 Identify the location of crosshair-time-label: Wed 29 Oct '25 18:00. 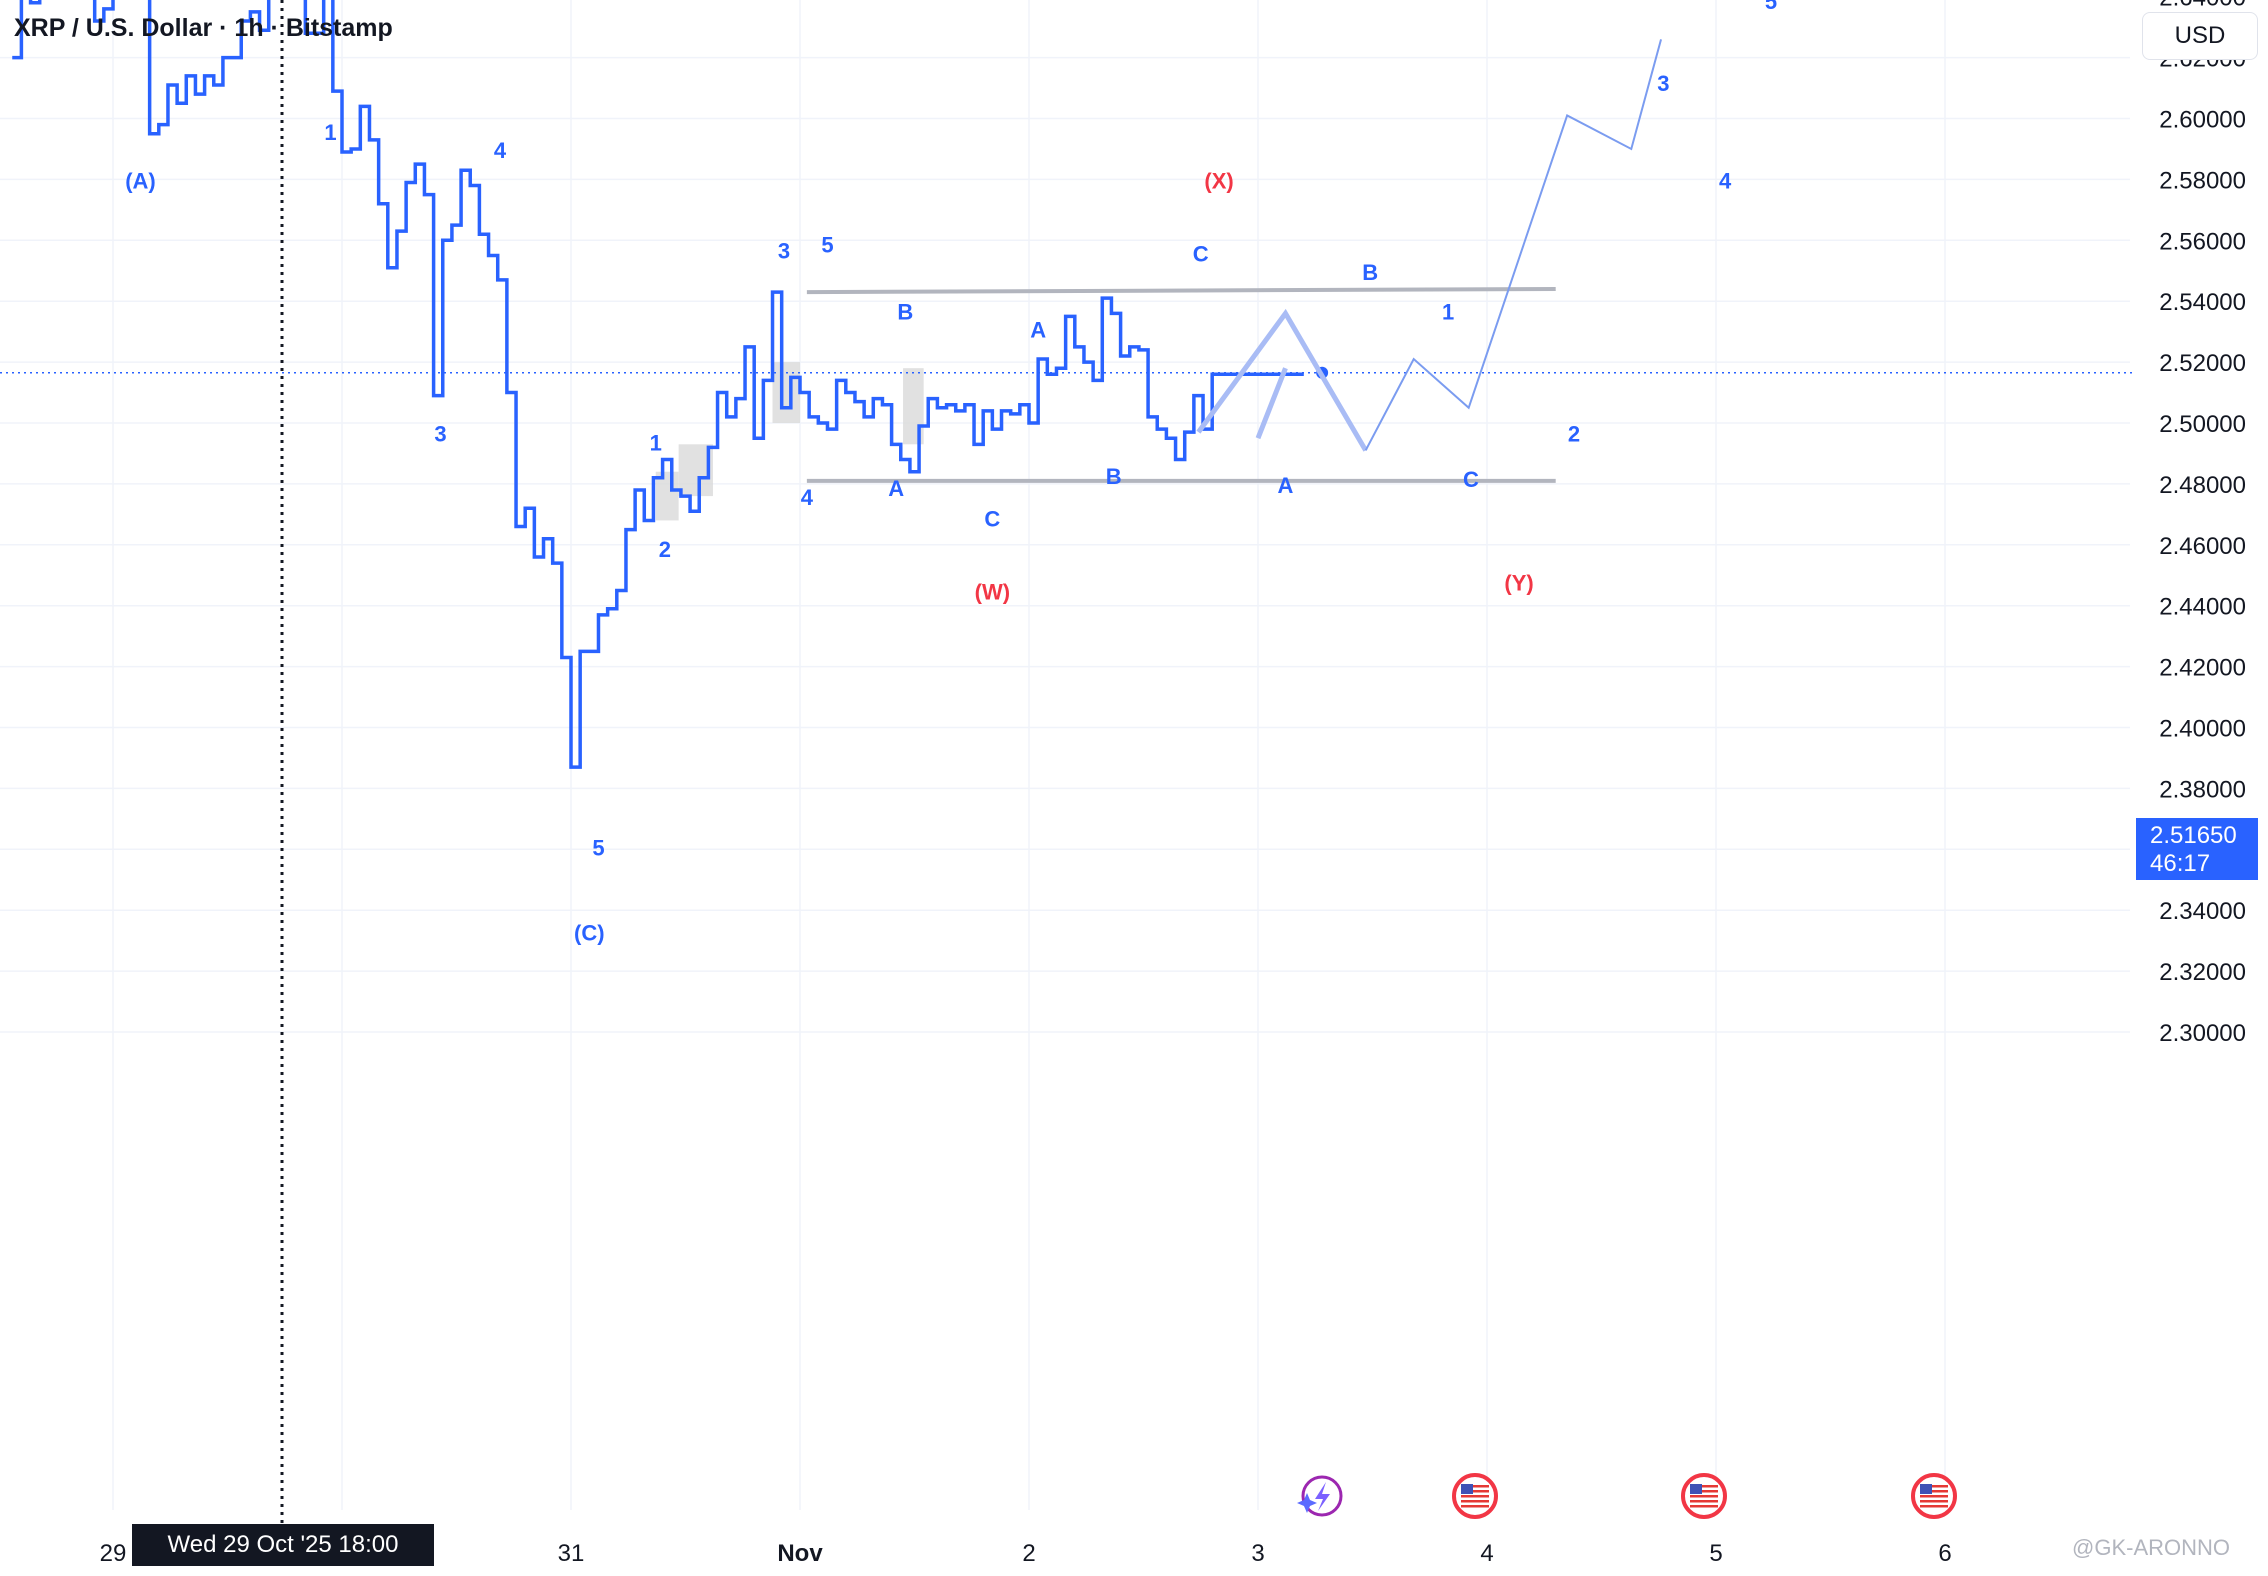
(283, 1545).